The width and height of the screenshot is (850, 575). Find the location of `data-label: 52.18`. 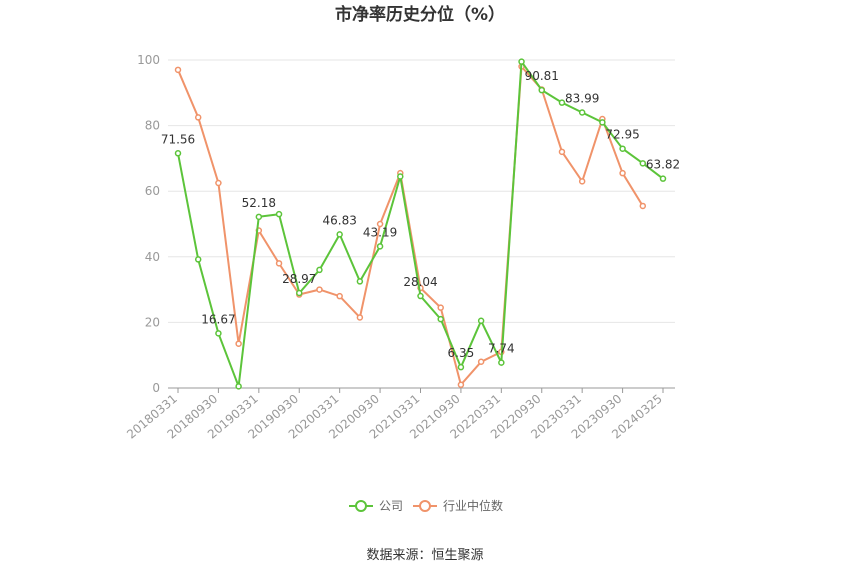

data-label: 52.18 is located at coordinates (259, 203).